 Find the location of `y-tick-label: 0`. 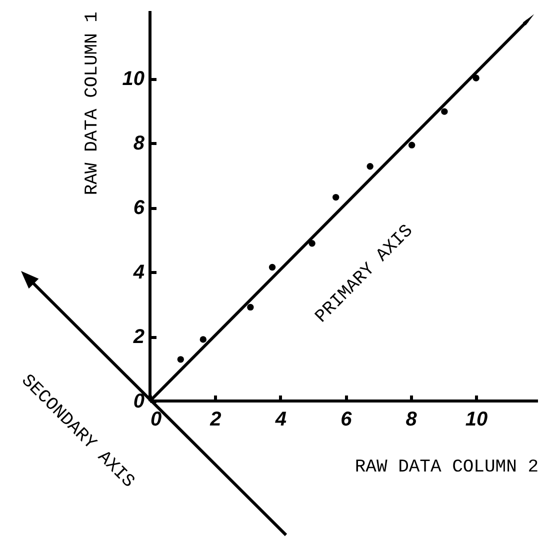

y-tick-label: 0 is located at coordinates (138, 401).